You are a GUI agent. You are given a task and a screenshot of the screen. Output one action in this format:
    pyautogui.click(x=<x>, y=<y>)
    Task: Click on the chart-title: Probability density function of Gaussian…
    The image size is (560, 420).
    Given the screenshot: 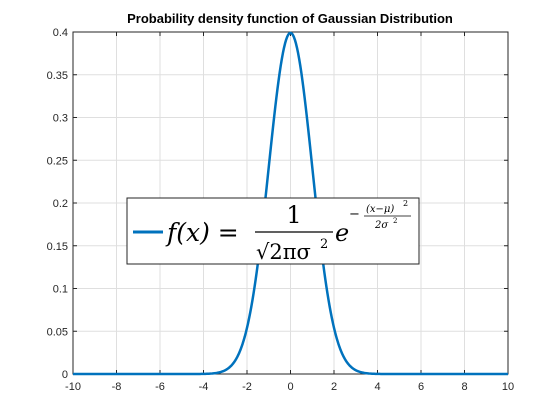 What is the action you would take?
    pyautogui.click(x=290, y=18)
    